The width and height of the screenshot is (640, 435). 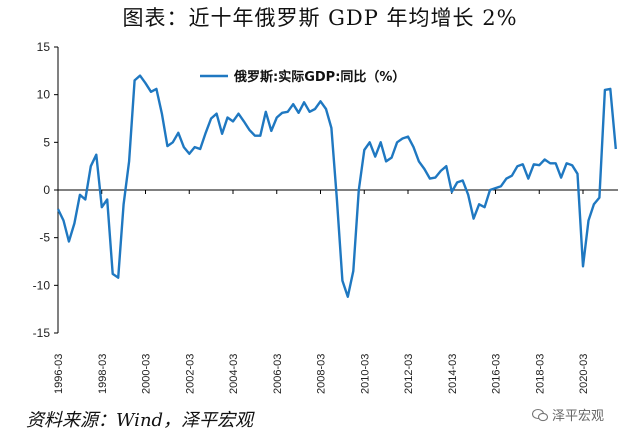 I want to click on x-tick-label: 2012-03, so click(x=409, y=374).